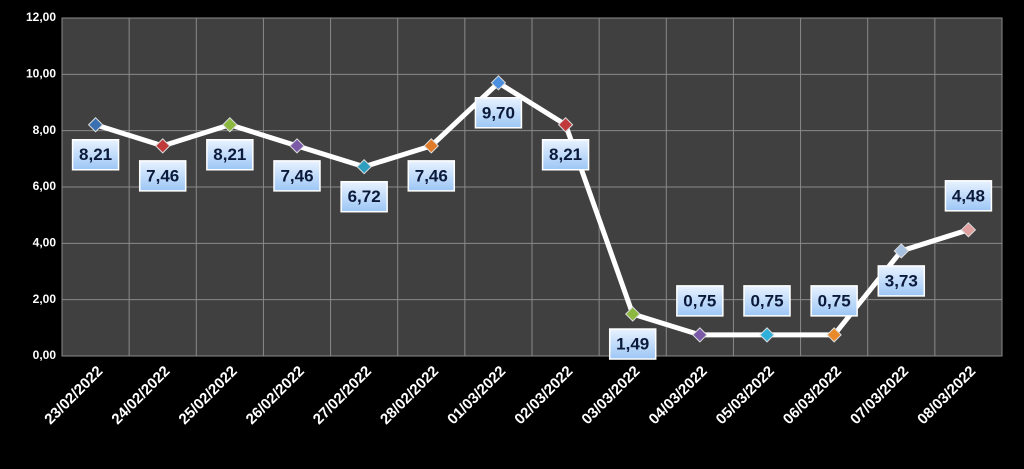 The image size is (1024, 469). Describe the element at coordinates (41, 74) in the screenshot. I see `y-tick-label: 10,00` at that location.